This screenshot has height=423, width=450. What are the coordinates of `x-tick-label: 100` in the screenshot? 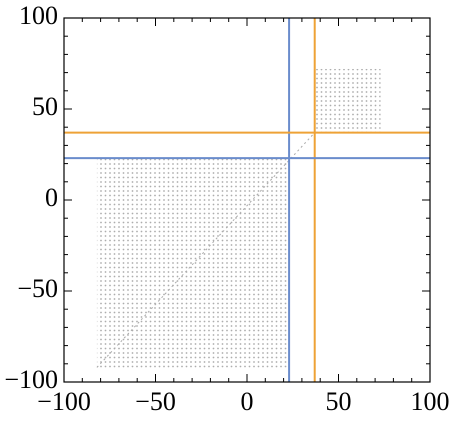 It's located at (430, 401).